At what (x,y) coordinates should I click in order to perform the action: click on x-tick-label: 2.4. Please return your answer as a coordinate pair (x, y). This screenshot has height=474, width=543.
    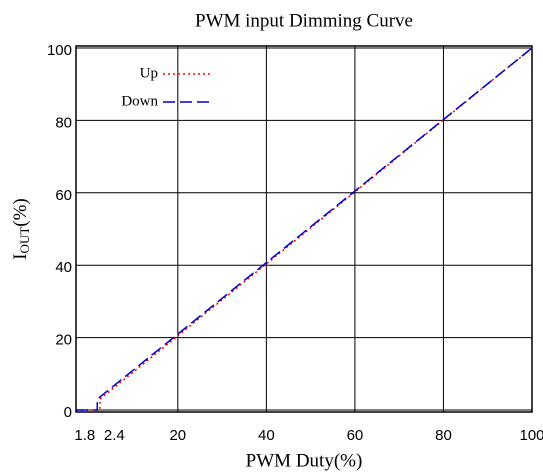
    Looking at the image, I should click on (114, 435).